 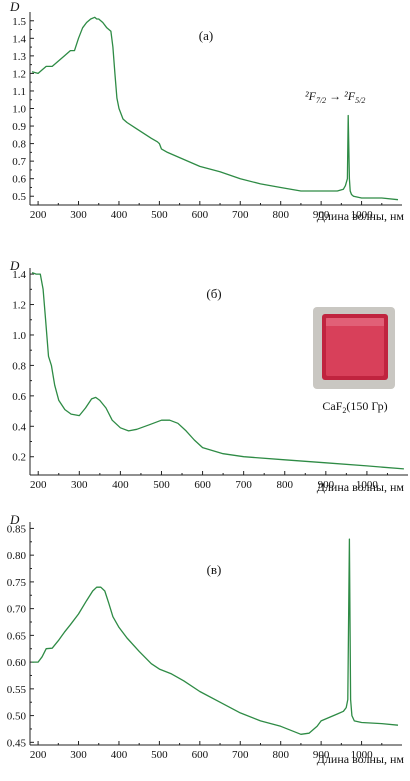 I want to click on annotation-part: 5/2, so click(x=360, y=100).